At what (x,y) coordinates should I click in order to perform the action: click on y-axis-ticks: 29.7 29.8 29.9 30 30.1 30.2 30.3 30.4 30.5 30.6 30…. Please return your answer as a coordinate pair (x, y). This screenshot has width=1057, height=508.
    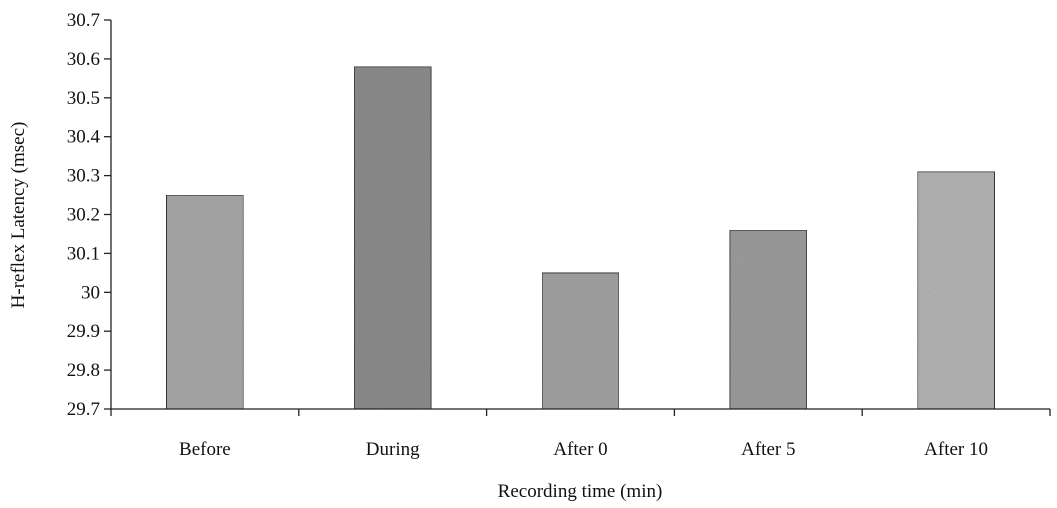
    Looking at the image, I should click on (89, 215).